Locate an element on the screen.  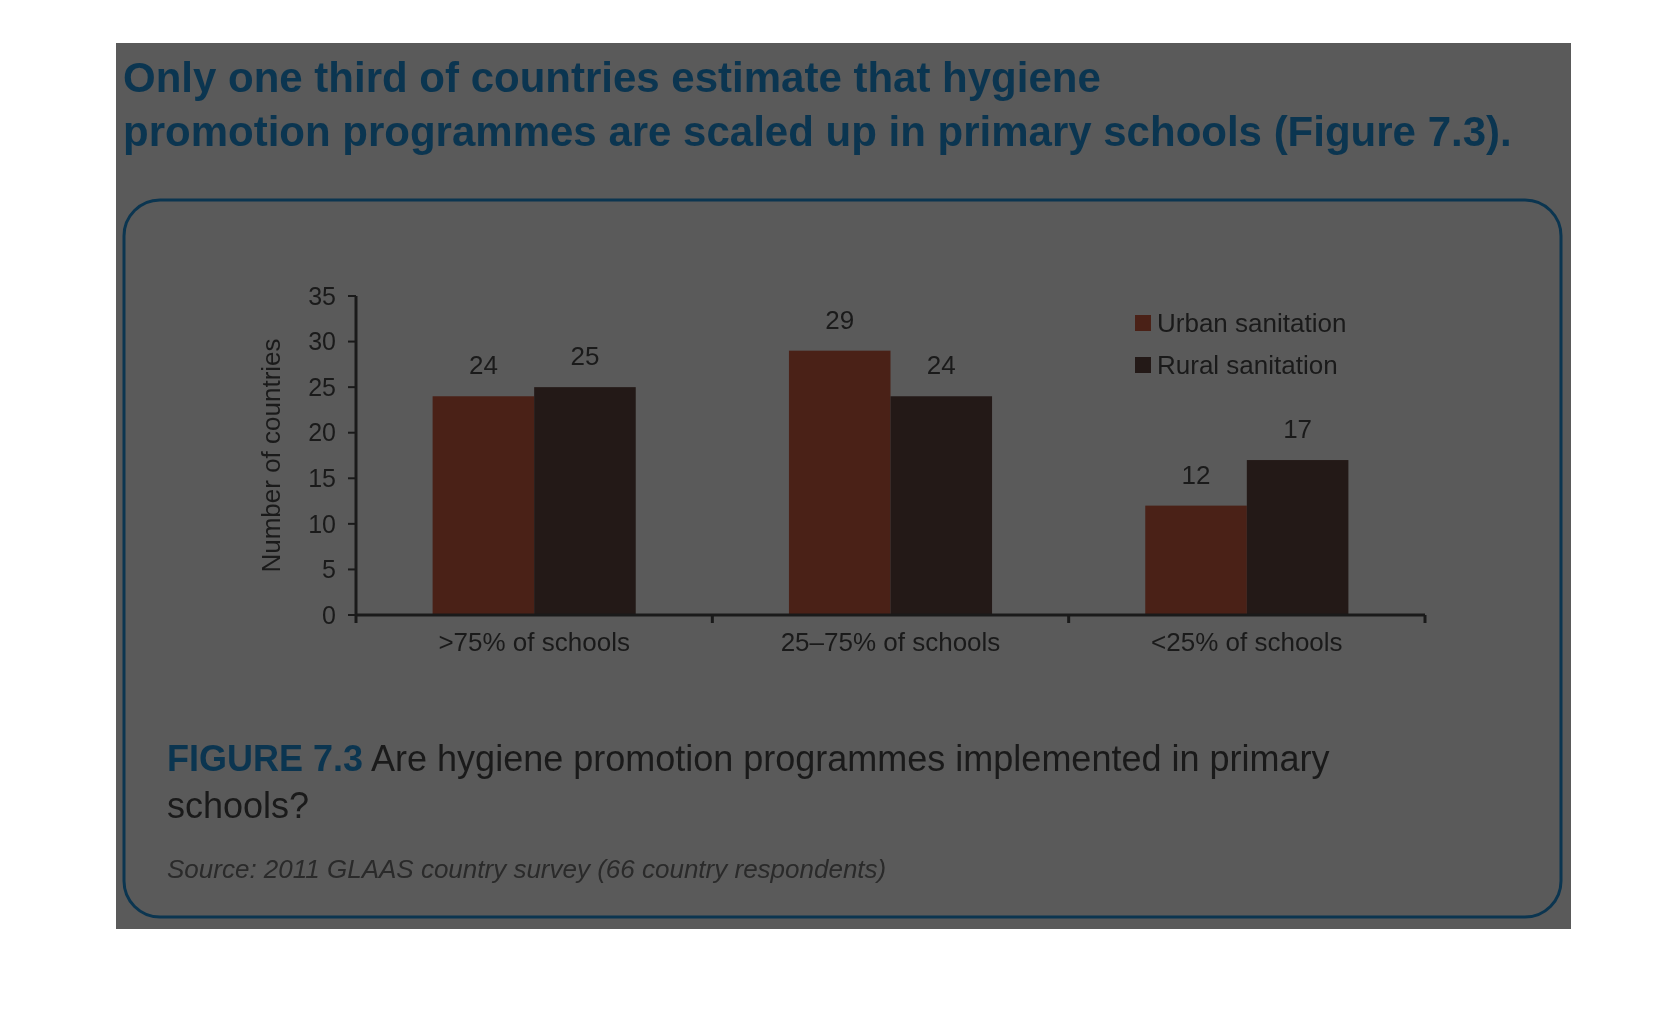
x-tick-label: 25–75% of schools is located at coordinates (890, 642).